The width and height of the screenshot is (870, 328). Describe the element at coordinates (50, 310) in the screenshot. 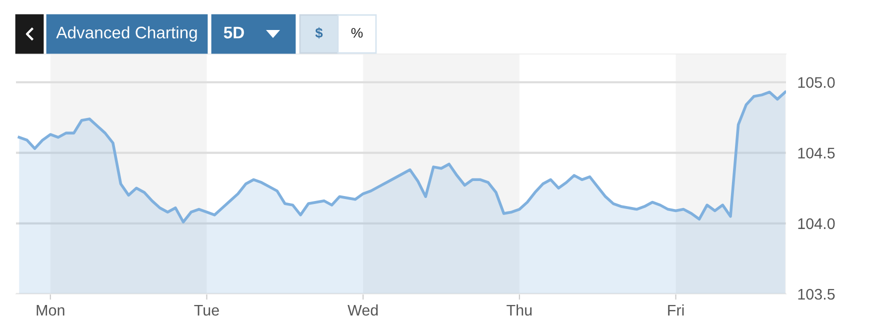

I see `x-tick-label: Mon` at that location.